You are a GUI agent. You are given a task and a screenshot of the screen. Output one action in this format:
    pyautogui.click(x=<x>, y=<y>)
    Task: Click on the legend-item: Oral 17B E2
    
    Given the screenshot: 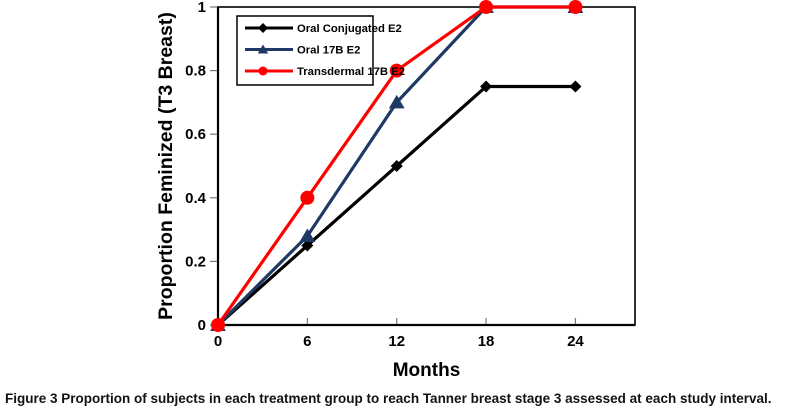 What is the action you would take?
    pyautogui.click(x=302, y=50)
    